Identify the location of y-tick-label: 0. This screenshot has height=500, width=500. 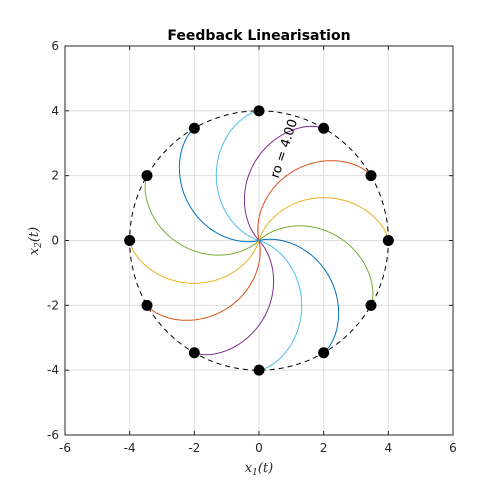
(55, 241).